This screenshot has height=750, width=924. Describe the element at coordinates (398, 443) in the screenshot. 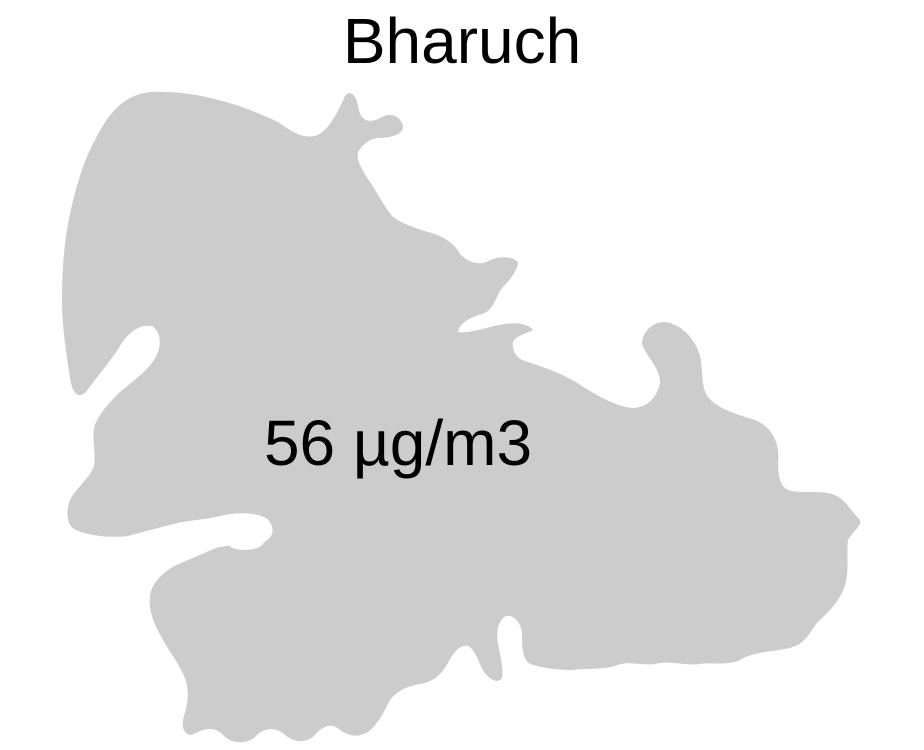

I see `pm-value-label: 56 µg/m3` at that location.